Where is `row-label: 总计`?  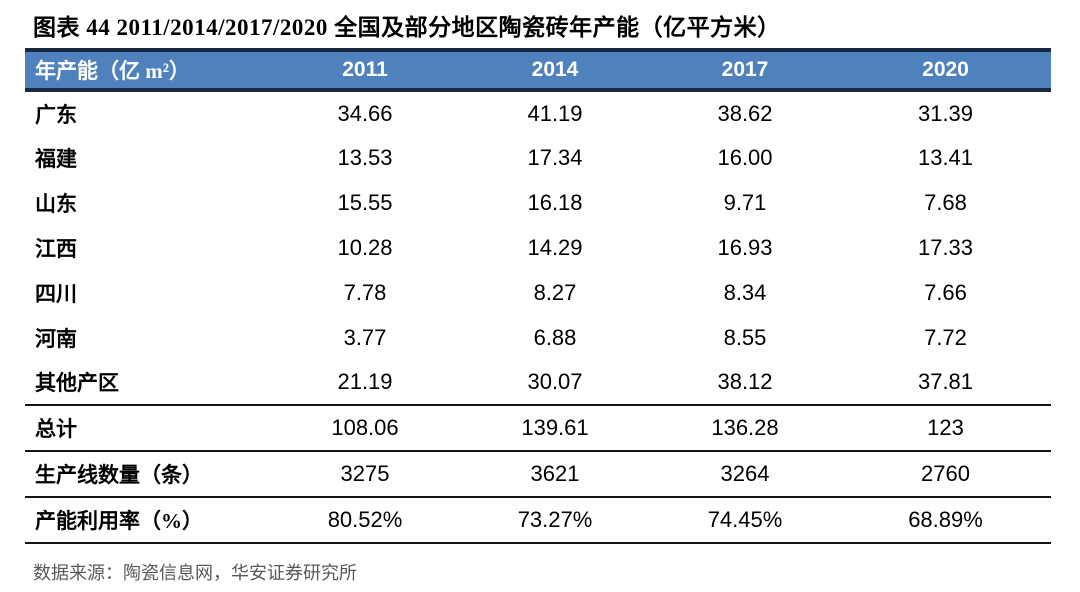 row-label: 总计 is located at coordinates (56, 429).